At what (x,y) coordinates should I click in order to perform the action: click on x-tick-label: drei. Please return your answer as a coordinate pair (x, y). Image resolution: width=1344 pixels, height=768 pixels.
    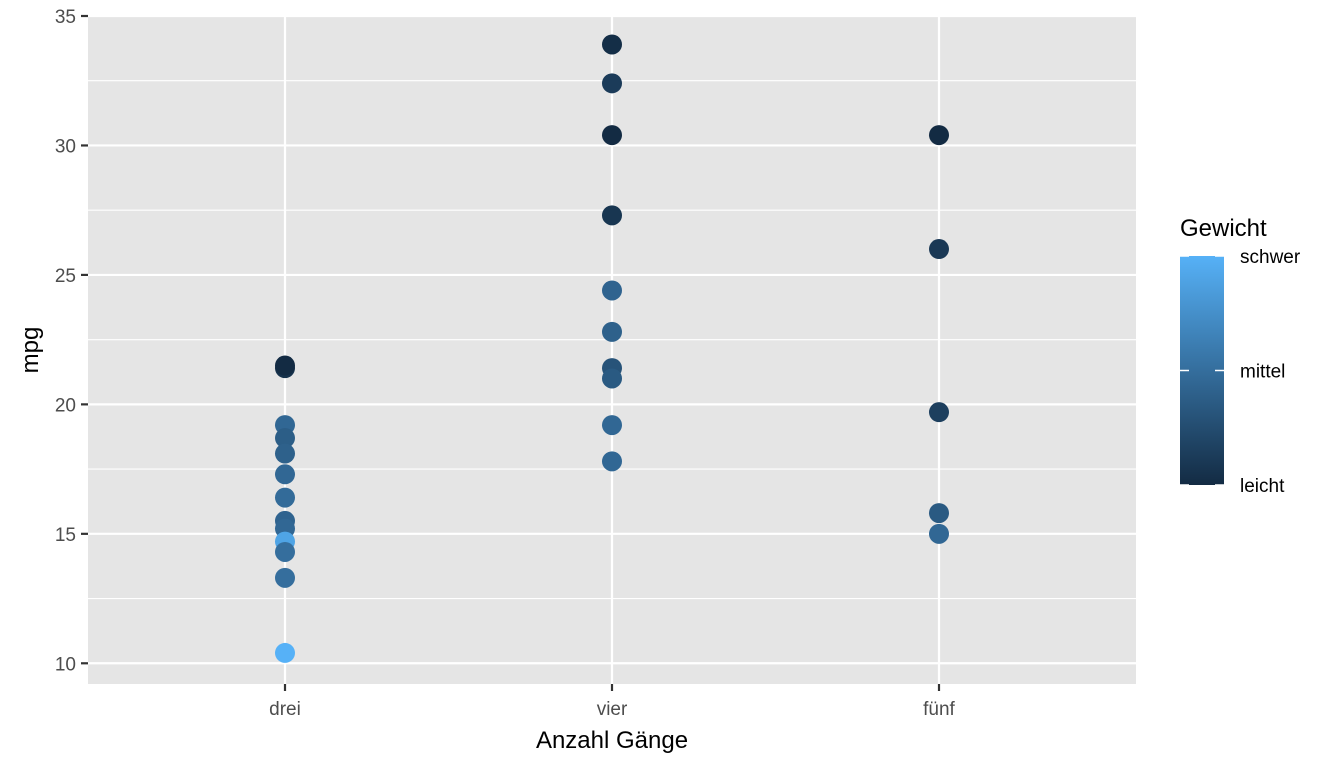
    Looking at the image, I should click on (285, 709).